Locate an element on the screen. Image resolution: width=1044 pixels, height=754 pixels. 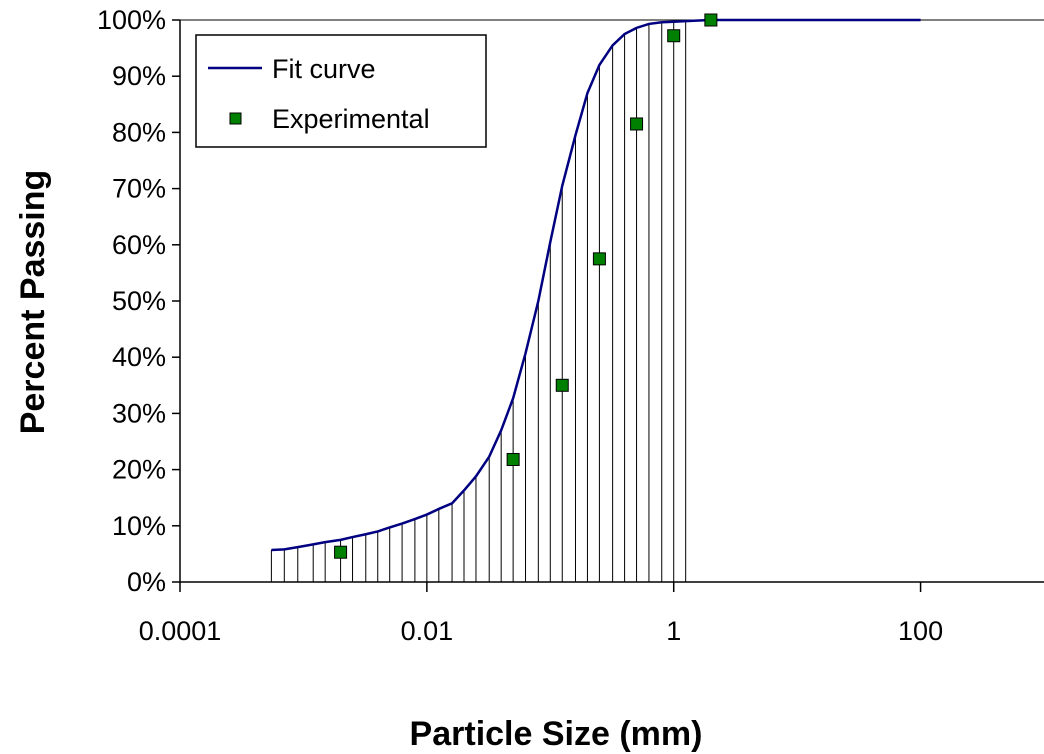
y-tick-label: 30% is located at coordinates (139, 413).